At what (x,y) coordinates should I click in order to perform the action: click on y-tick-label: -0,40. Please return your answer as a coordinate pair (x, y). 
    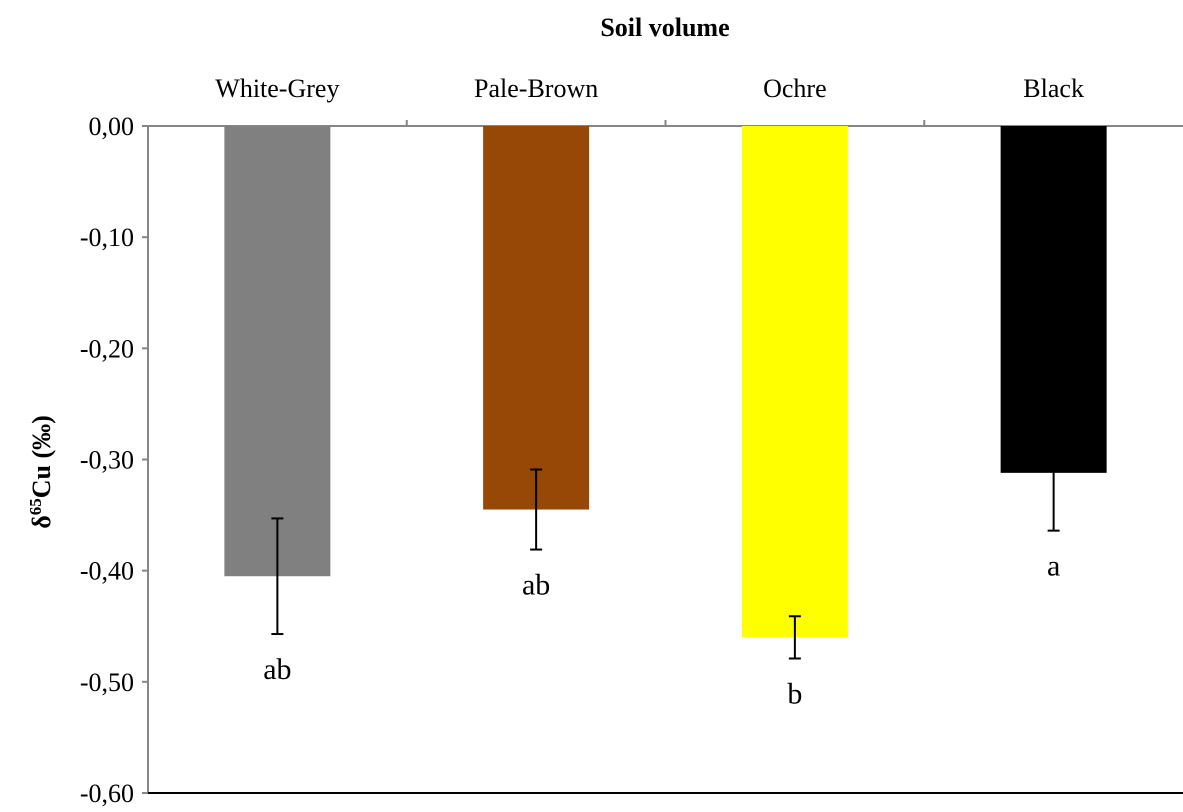
    Looking at the image, I should click on (107, 571).